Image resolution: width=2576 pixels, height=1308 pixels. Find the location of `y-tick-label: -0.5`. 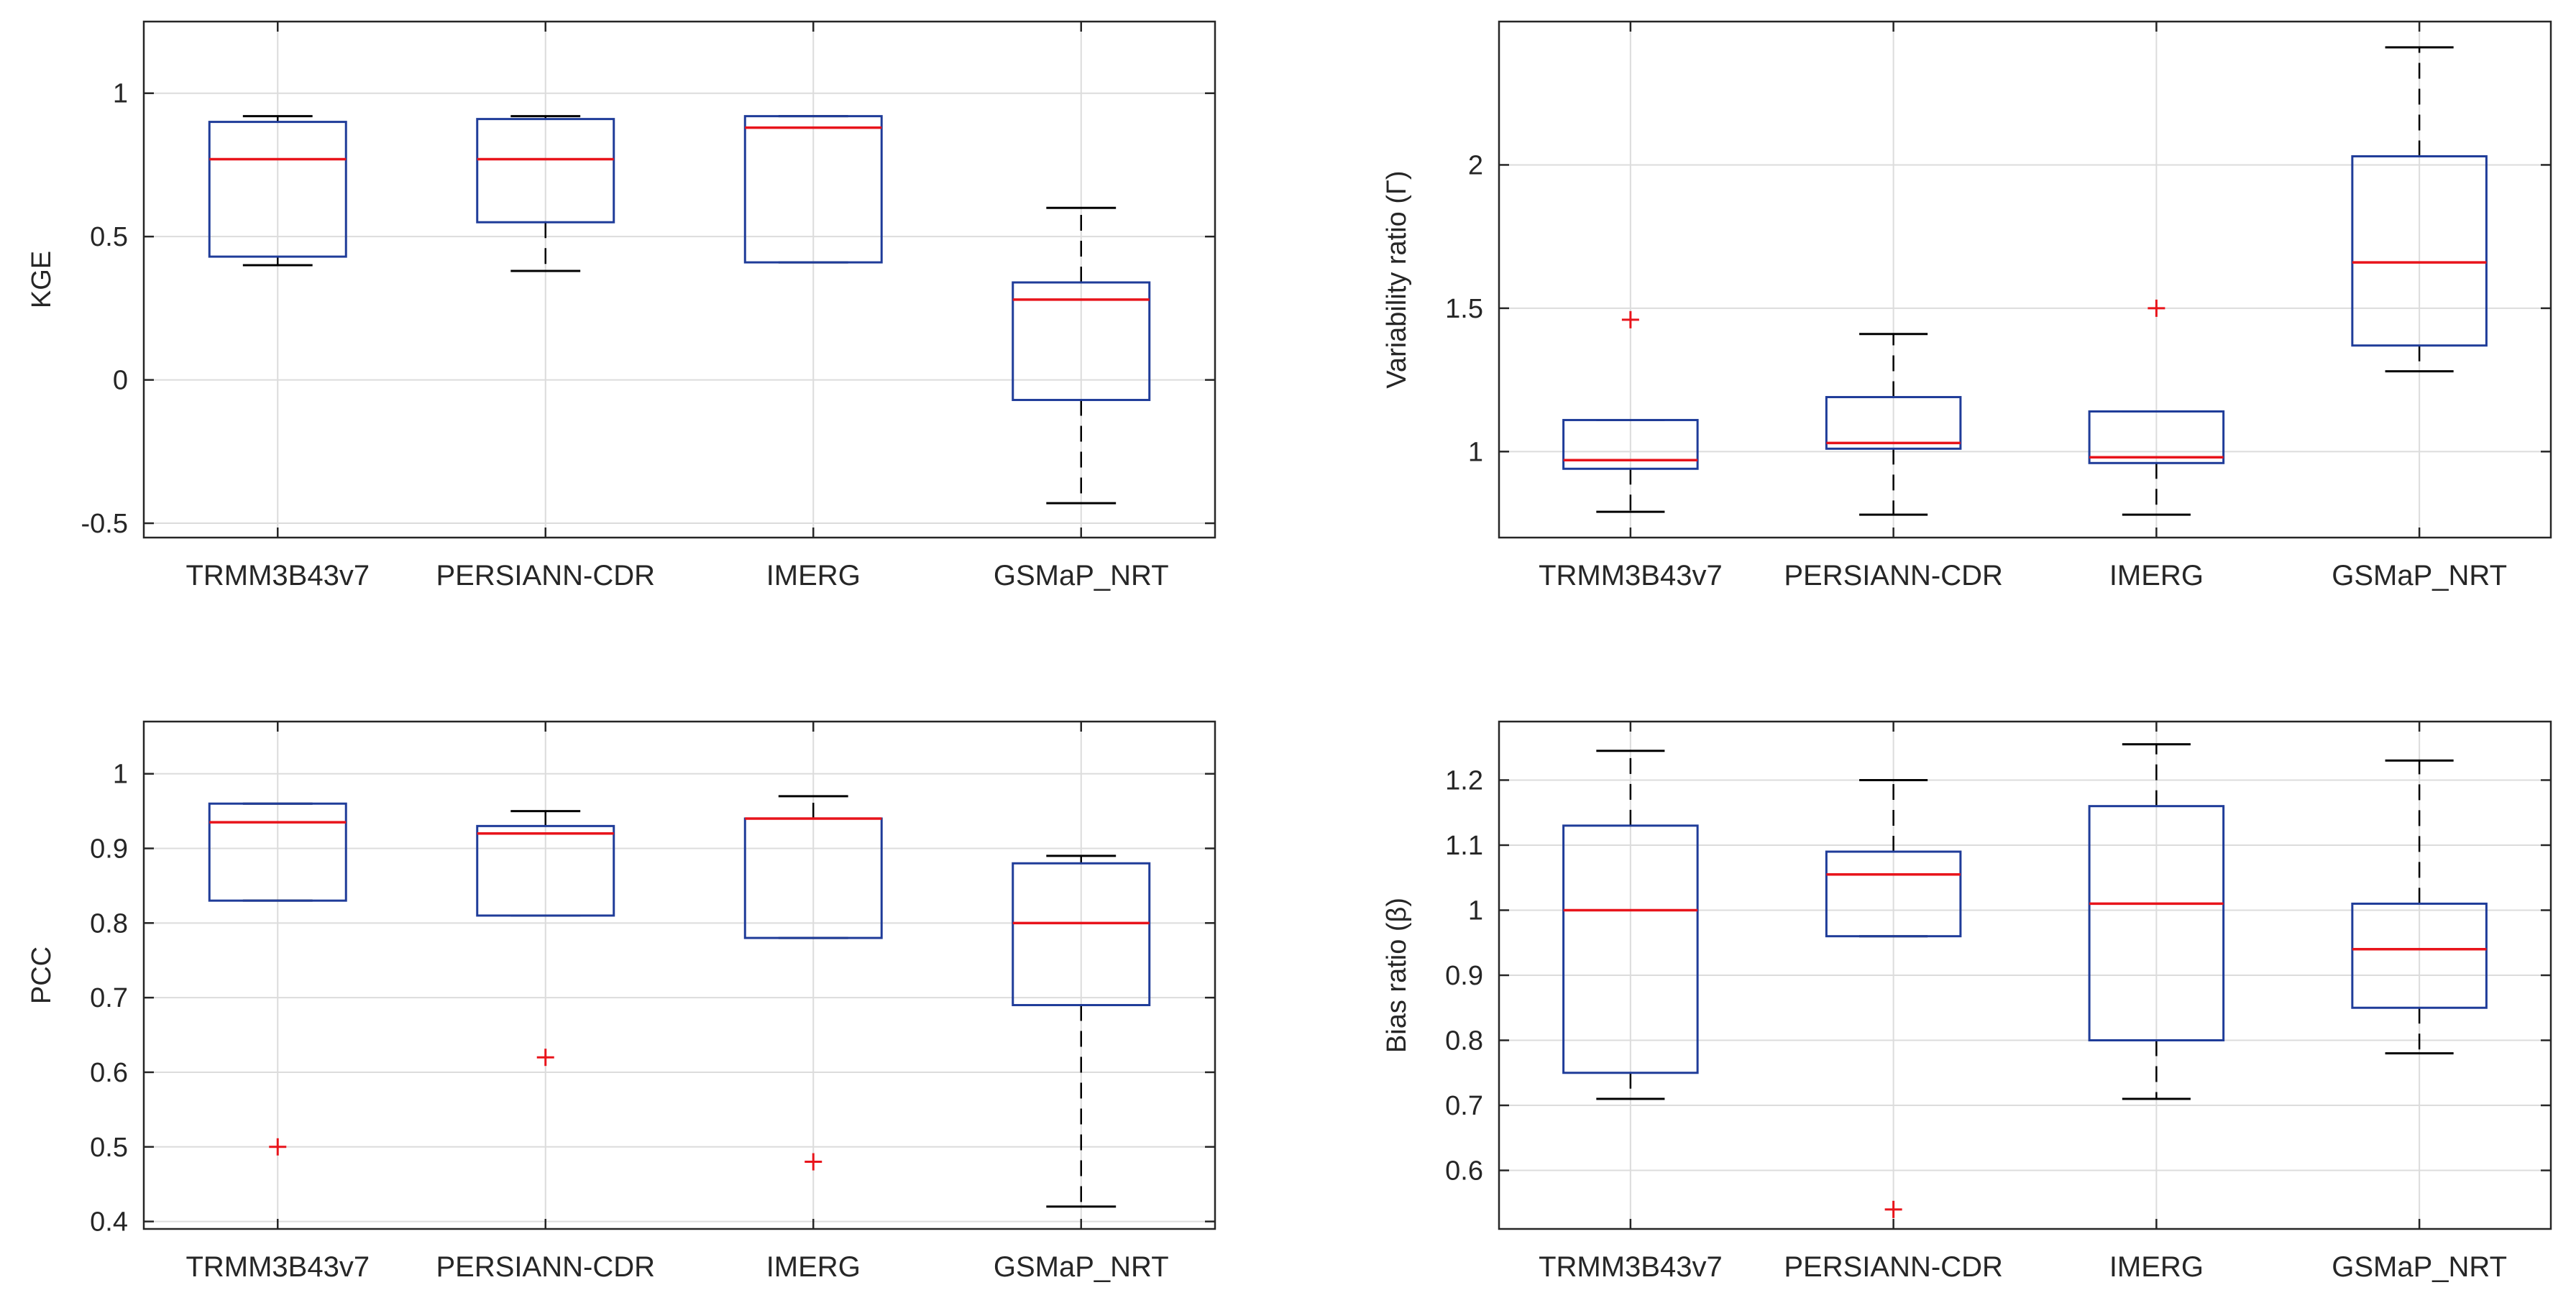

y-tick-label: -0.5 is located at coordinates (104, 524).